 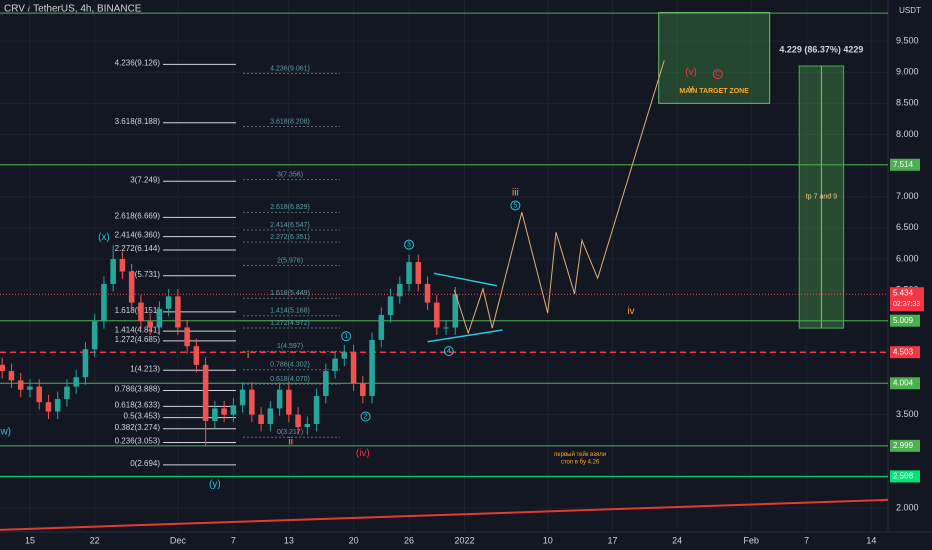 I want to click on y-tick-label: 9.000, so click(x=907, y=72).